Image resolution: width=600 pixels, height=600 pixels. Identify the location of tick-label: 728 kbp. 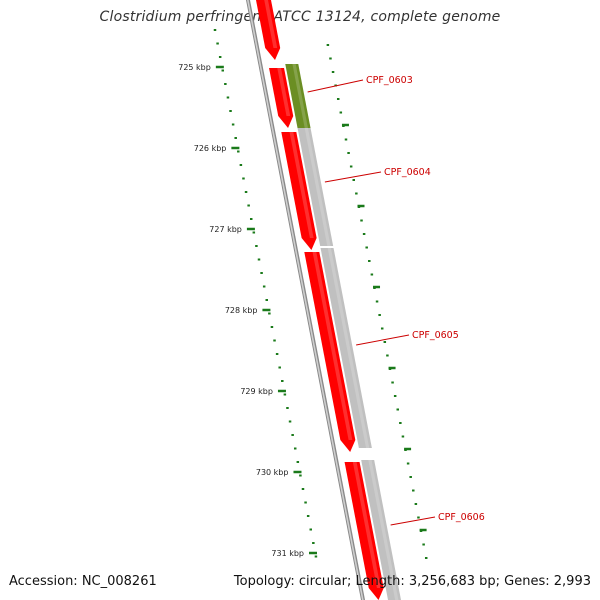
(241, 310).